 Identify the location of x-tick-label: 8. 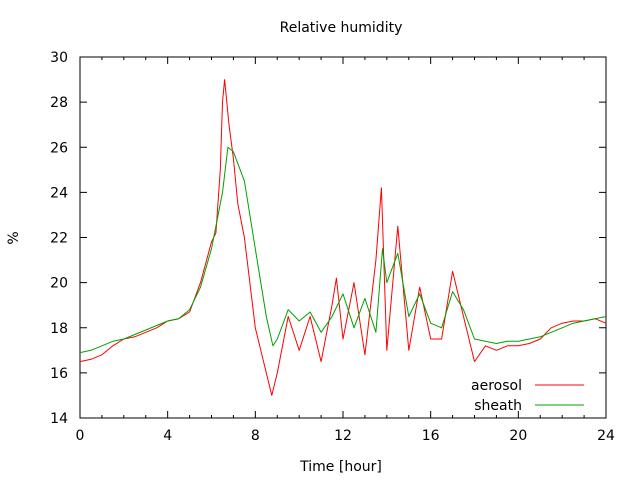
(255, 436).